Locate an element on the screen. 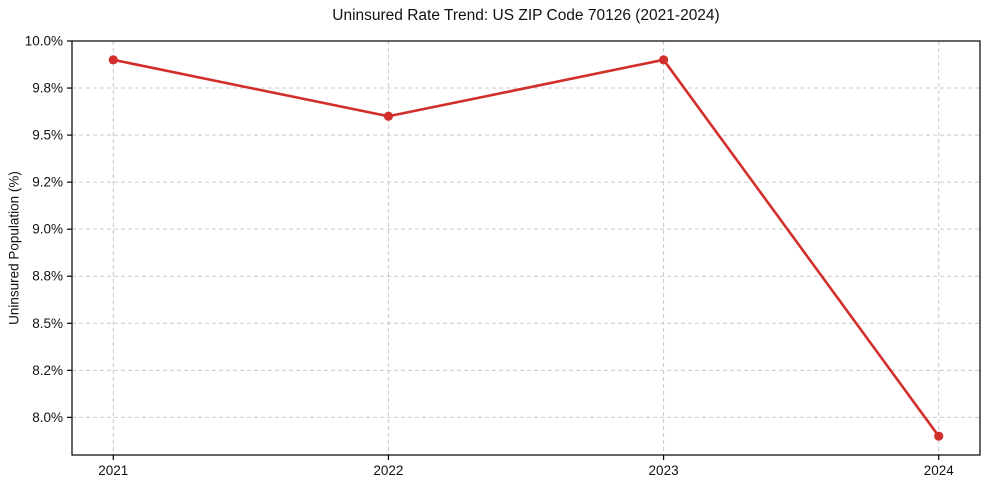 The height and width of the screenshot is (490, 989). y-tick-label: 10.0% is located at coordinates (44, 41).